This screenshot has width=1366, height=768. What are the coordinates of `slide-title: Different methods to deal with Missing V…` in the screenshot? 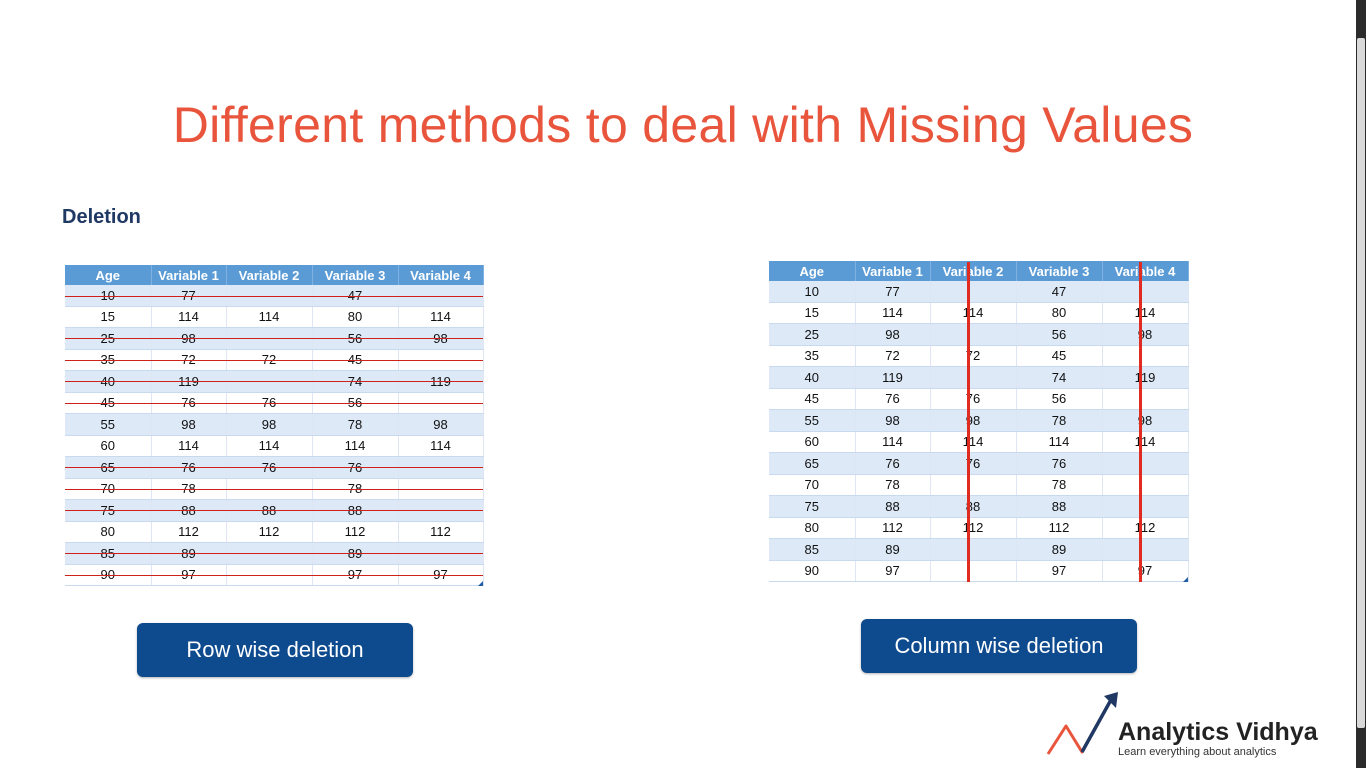 It's located at (683, 125).